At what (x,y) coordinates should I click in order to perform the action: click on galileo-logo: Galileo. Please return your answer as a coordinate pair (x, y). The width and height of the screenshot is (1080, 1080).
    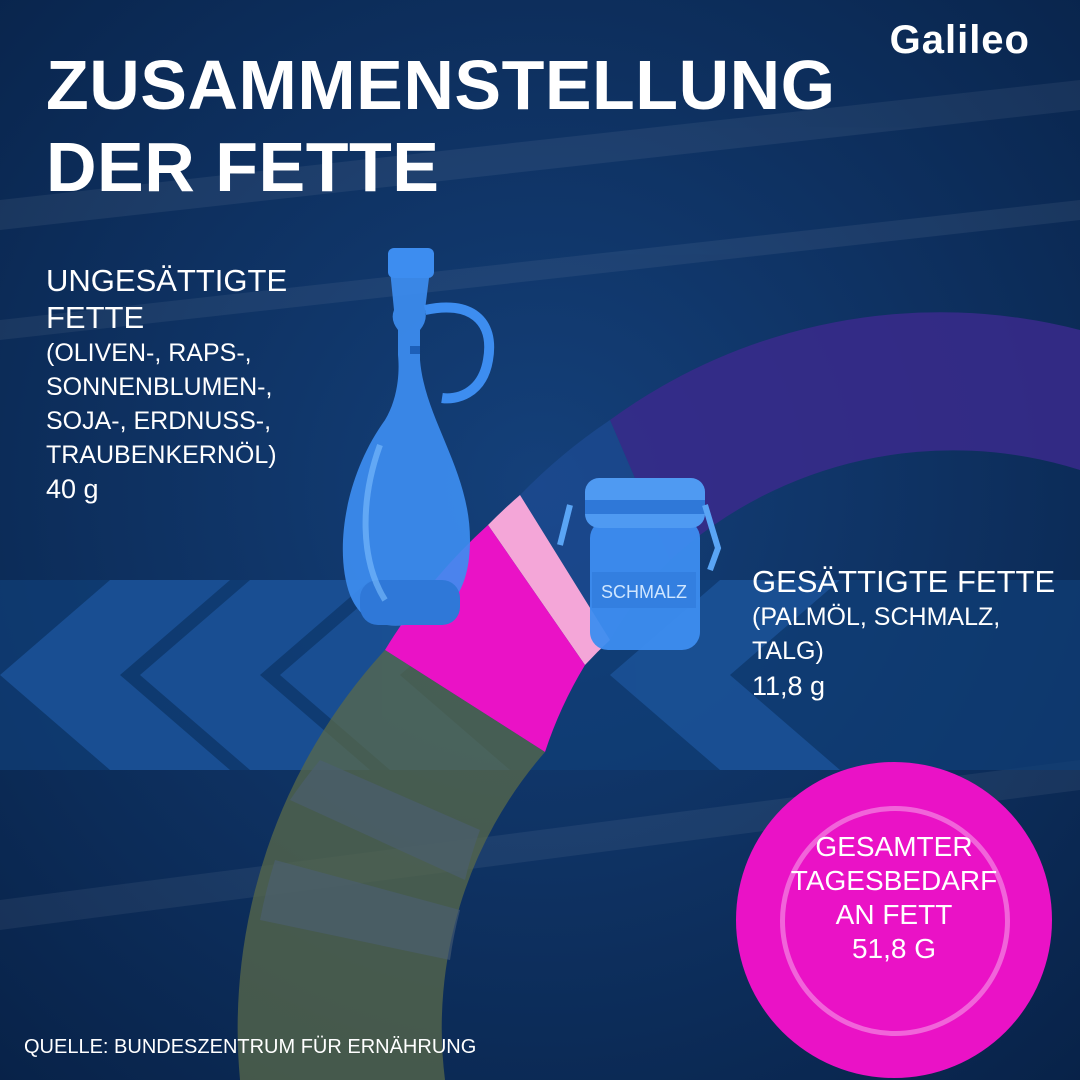
    Looking at the image, I should click on (959, 40).